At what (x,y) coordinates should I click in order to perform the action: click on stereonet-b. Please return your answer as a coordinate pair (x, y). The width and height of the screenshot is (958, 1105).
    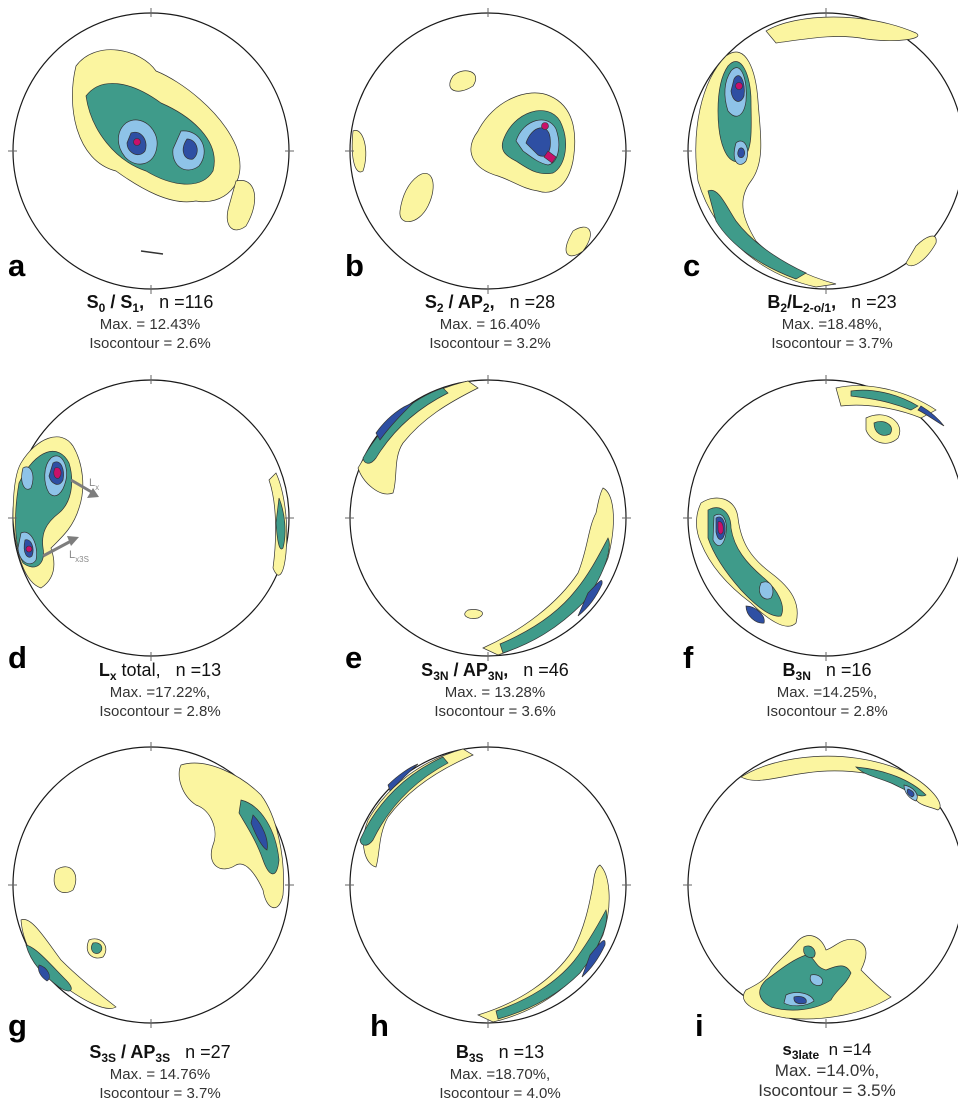
    Looking at the image, I should click on (488, 151).